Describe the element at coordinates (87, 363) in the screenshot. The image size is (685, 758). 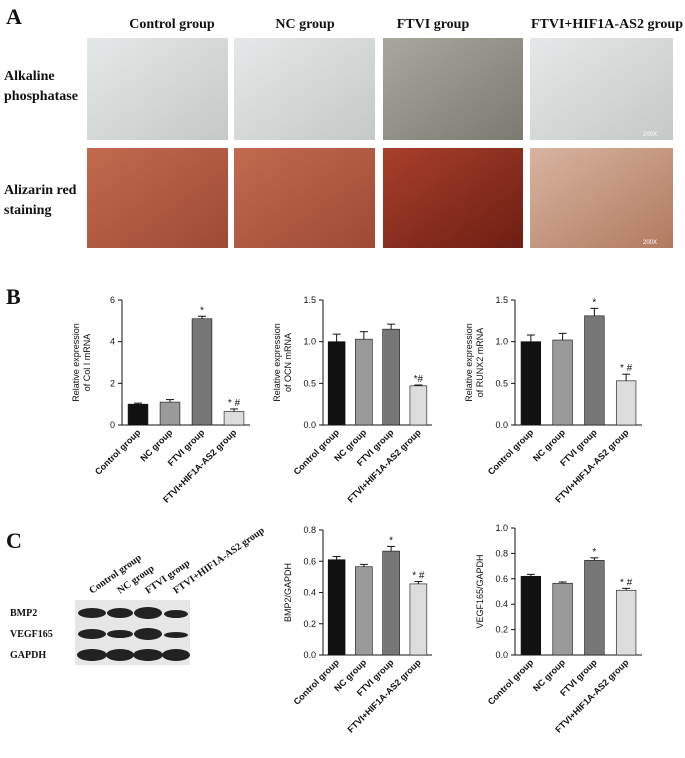
I see `y-axis-label: of Col I mRNA` at that location.